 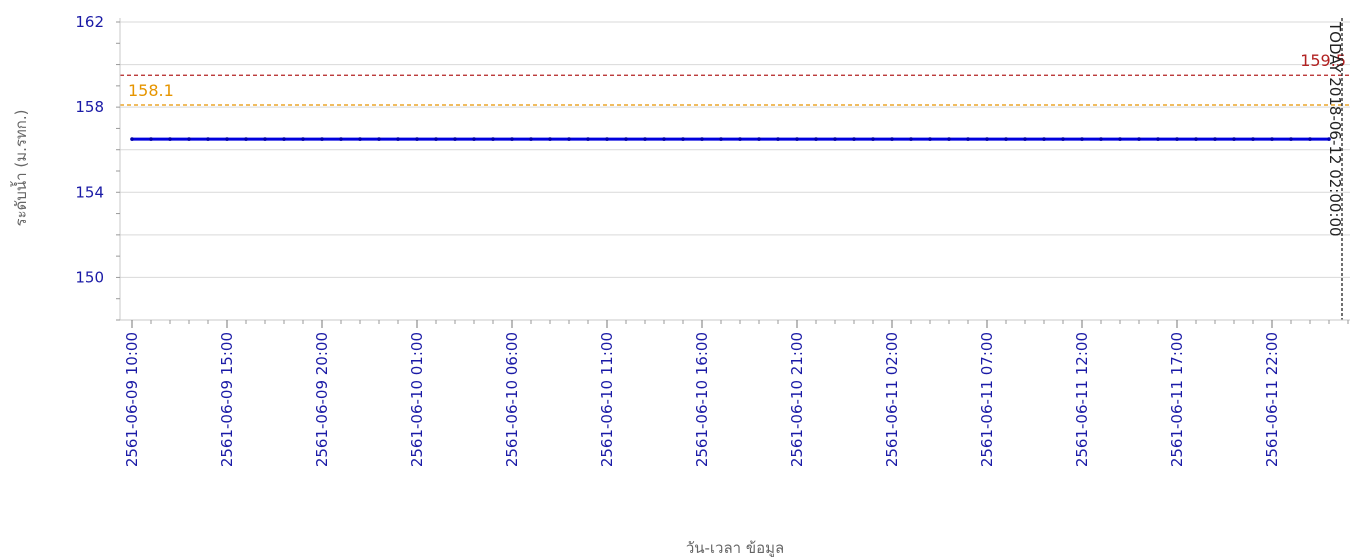 I want to click on reference-line-label: 158.1, so click(x=151, y=90).